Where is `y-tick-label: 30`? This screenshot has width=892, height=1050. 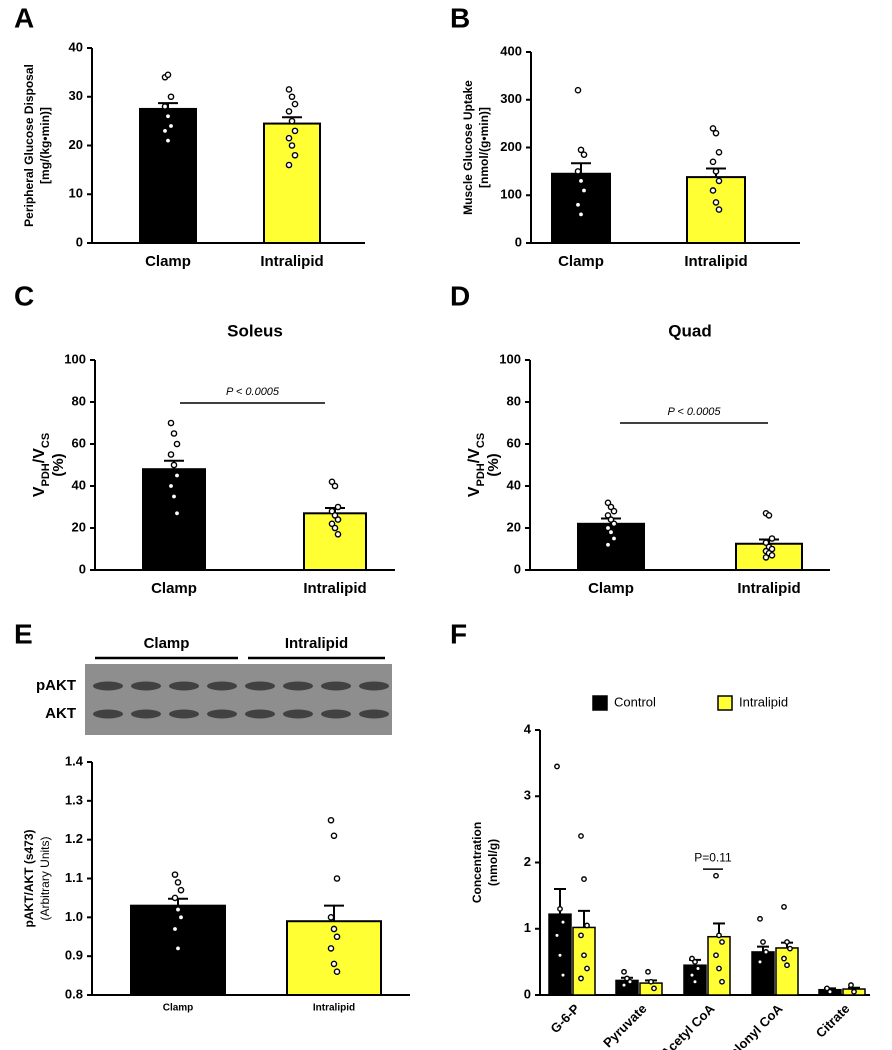
y-tick-label: 30 is located at coordinates (76, 95).